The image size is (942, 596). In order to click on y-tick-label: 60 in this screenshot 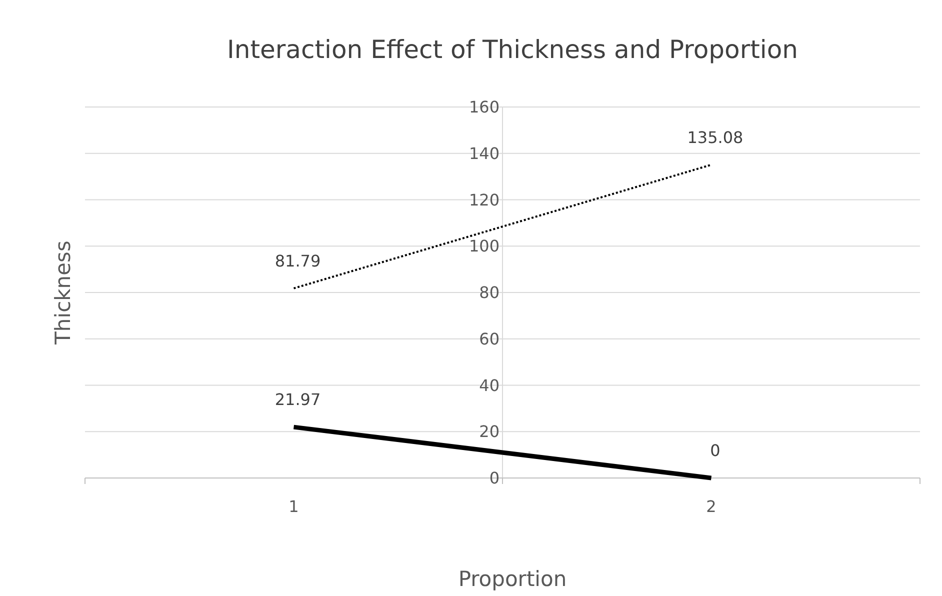, I will do `click(489, 338)`.